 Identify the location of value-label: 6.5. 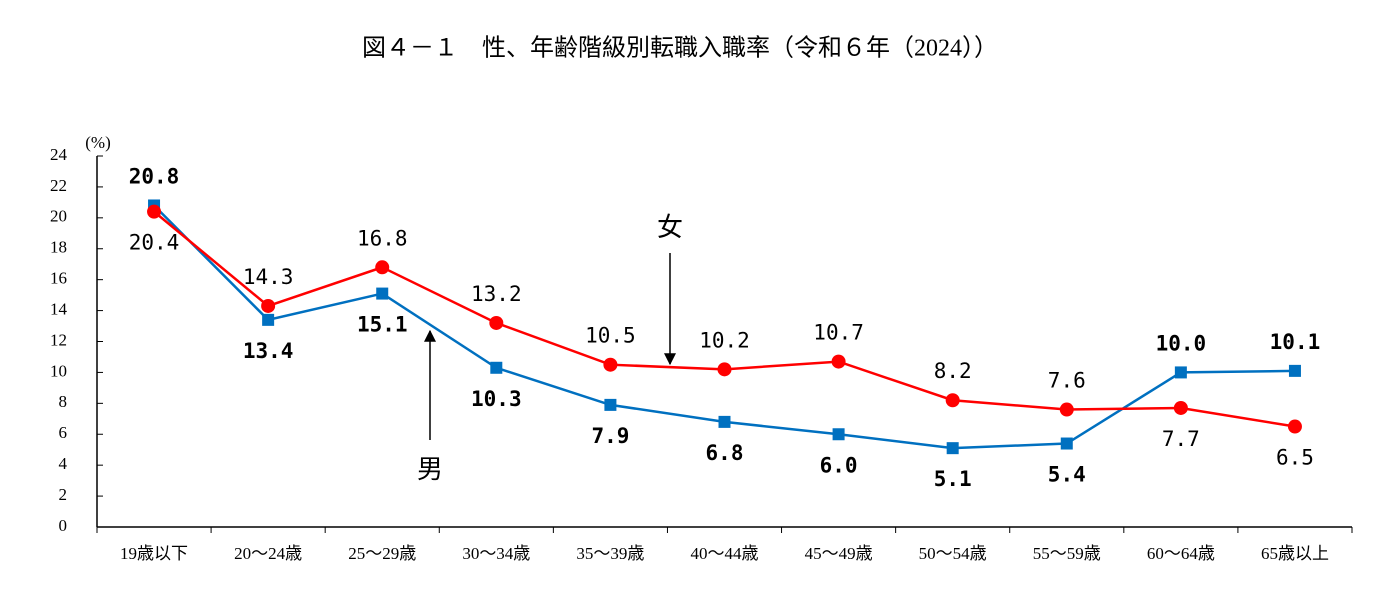
(1295, 458).